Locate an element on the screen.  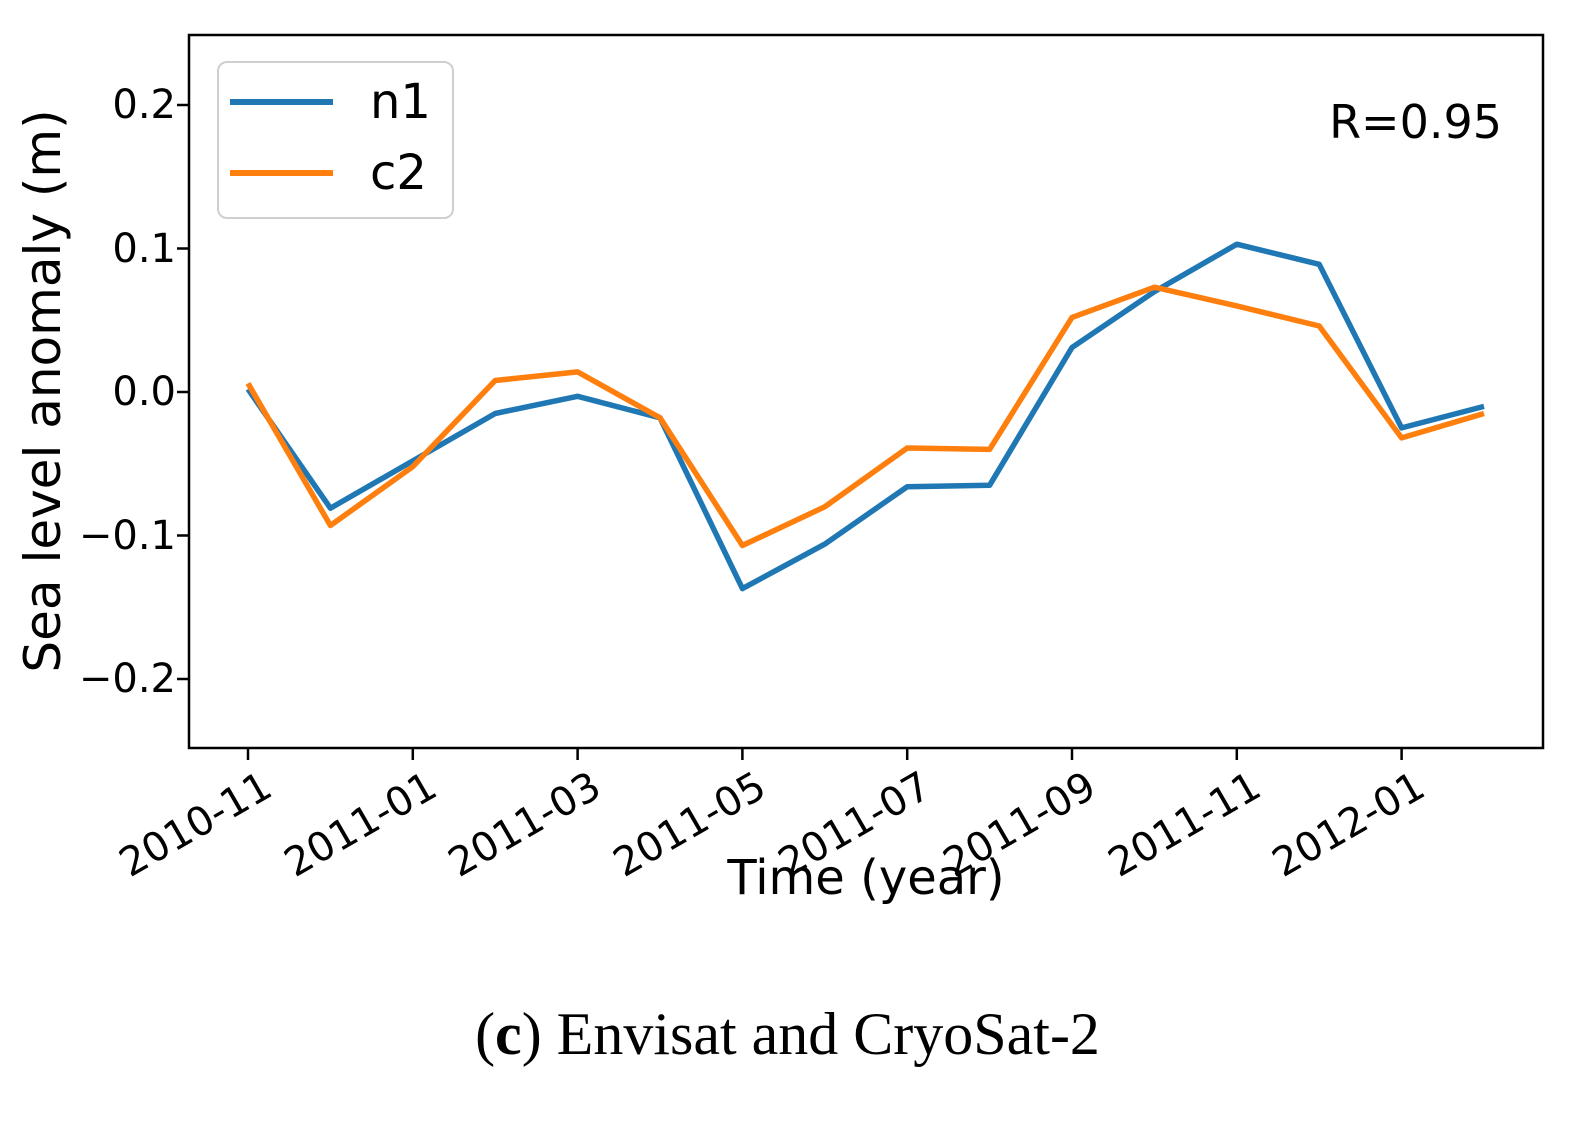
legend-label-c2: c2 is located at coordinates (398, 173).